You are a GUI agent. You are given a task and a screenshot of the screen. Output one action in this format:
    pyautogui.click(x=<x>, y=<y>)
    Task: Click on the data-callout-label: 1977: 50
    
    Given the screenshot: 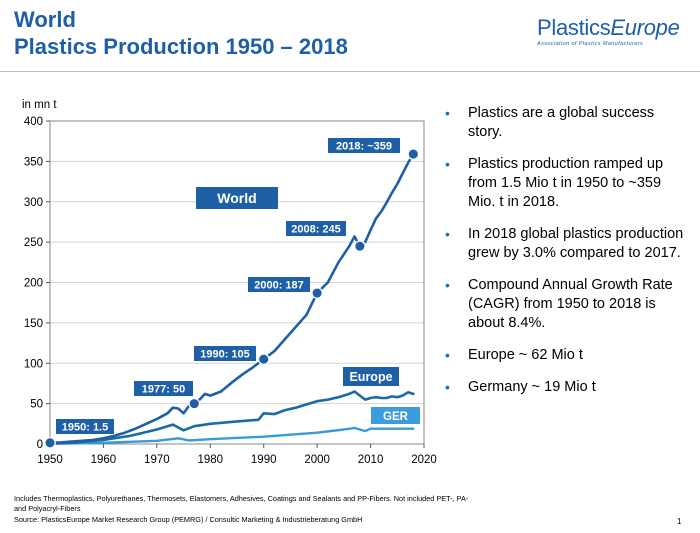 What is the action you would take?
    pyautogui.click(x=163, y=390)
    